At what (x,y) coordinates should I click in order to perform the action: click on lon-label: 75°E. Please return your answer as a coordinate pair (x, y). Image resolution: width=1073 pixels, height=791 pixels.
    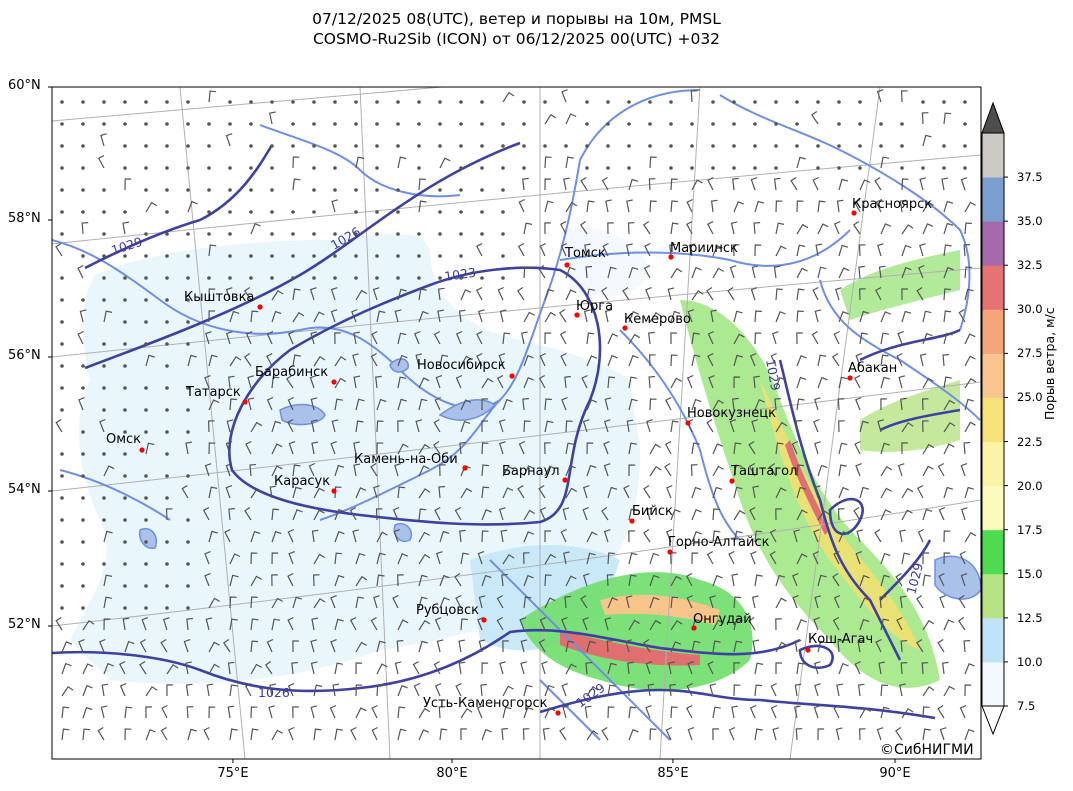
    Looking at the image, I should click on (233, 773).